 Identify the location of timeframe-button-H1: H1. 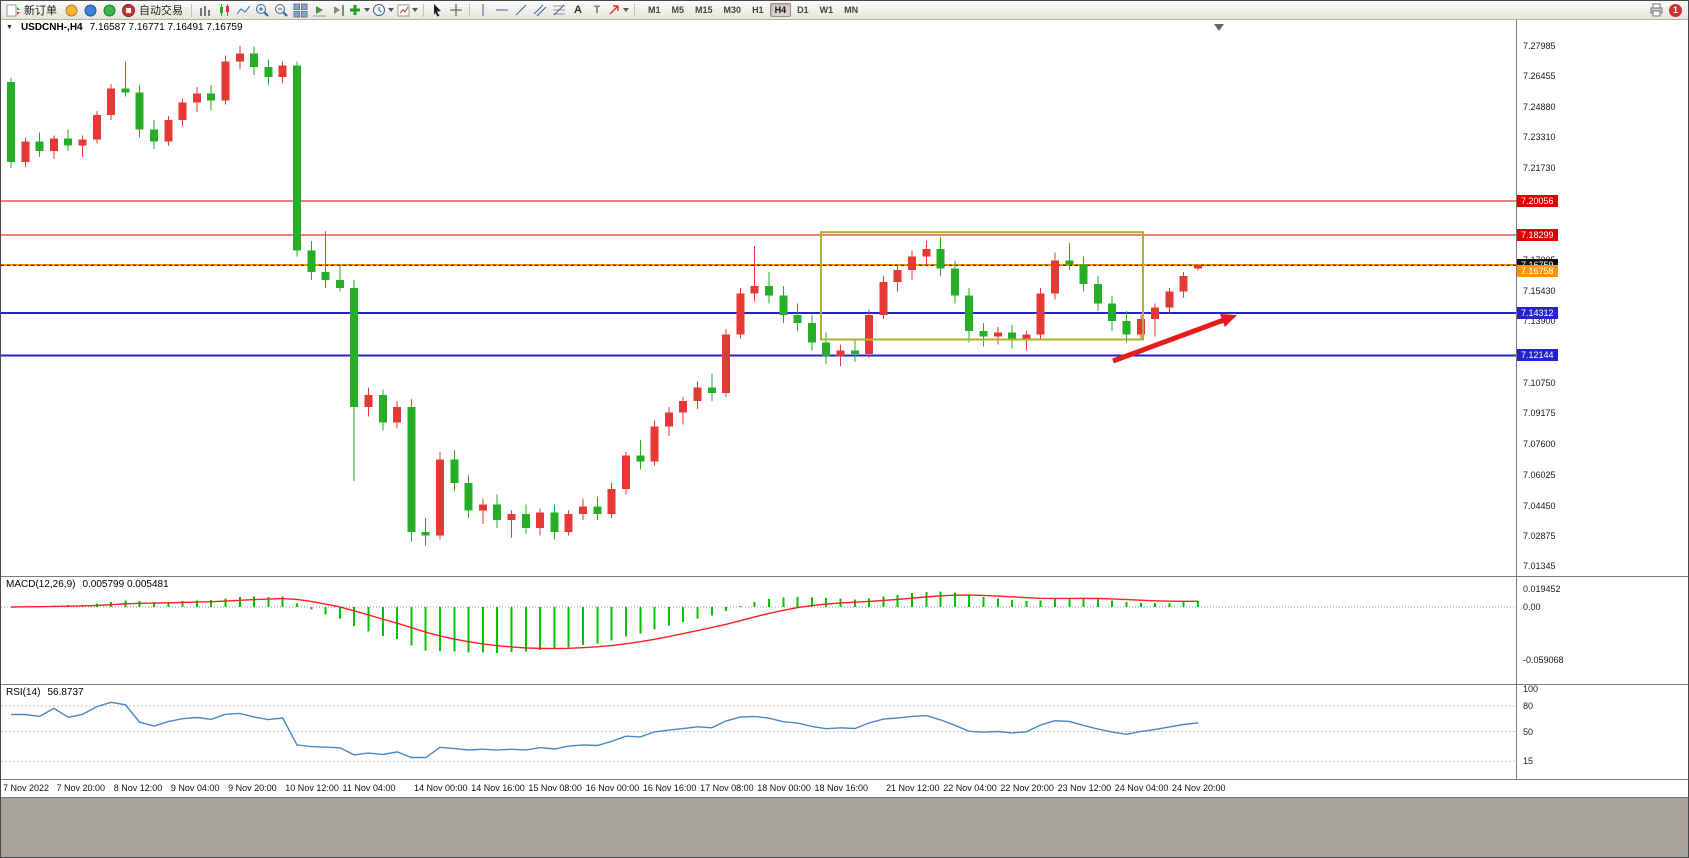
(758, 10).